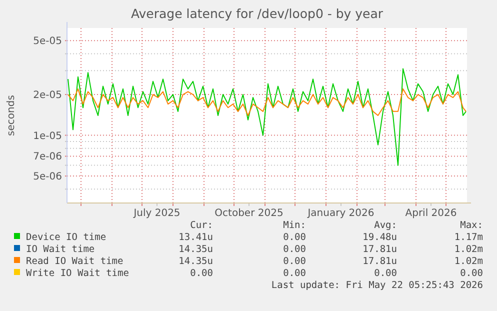 The width and height of the screenshot is (497, 311). I want to click on x-tick-label: October 2025, so click(249, 213).